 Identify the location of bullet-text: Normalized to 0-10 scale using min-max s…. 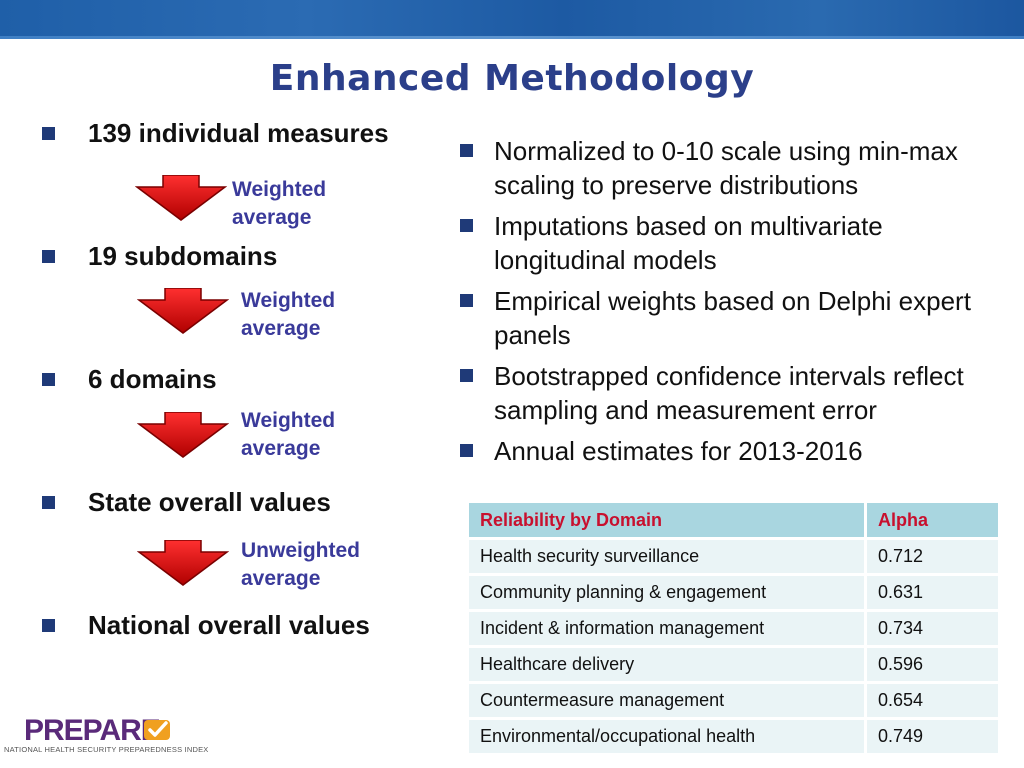
(726, 168).